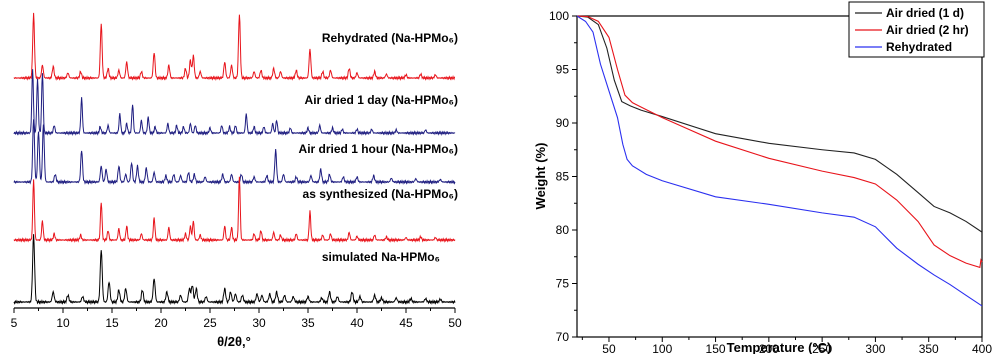 This screenshot has width=992, height=354. I want to click on xrd-x-tick-label: 35, so click(308, 323).